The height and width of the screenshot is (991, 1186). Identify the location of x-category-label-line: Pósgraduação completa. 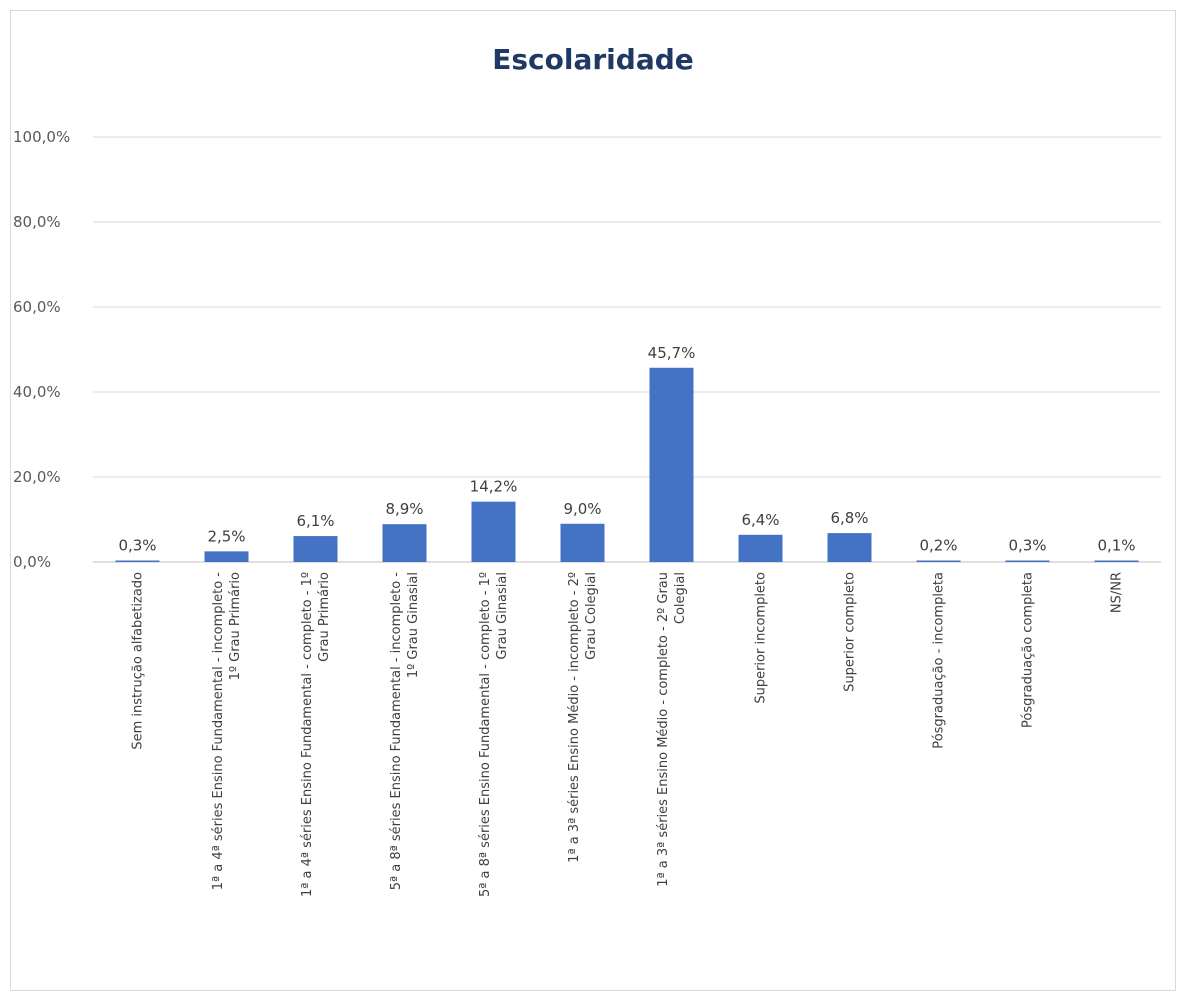
(1028, 650).